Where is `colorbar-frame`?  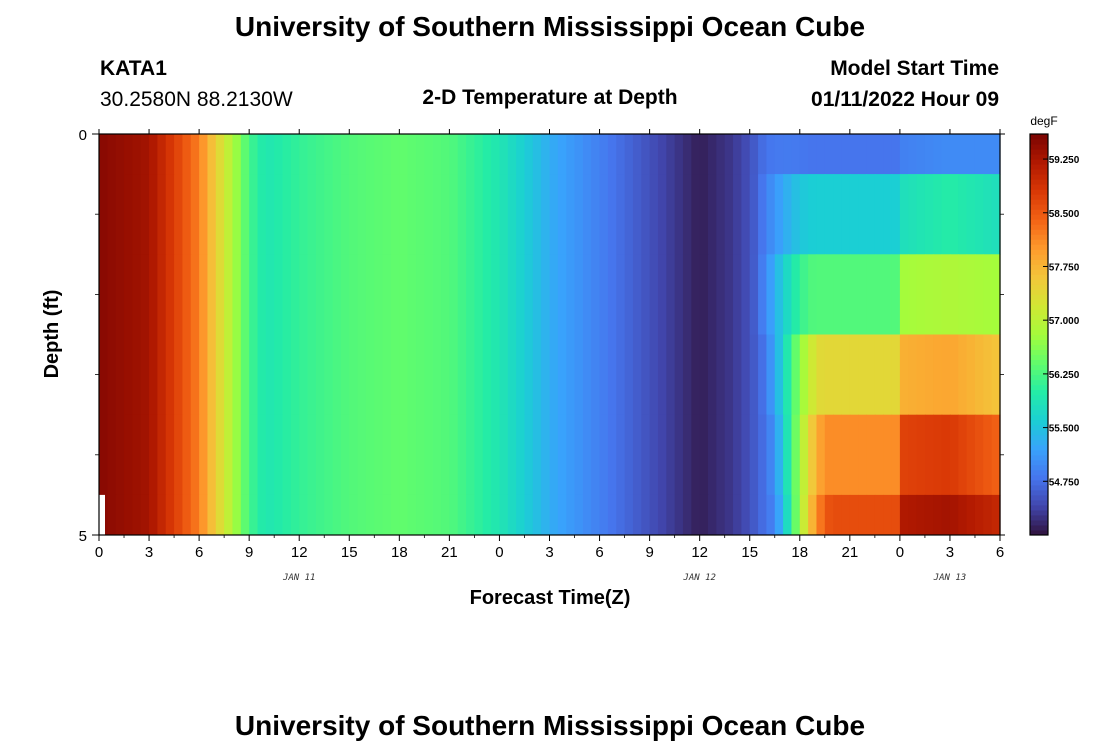
colorbar-frame is located at coordinates (1039, 334).